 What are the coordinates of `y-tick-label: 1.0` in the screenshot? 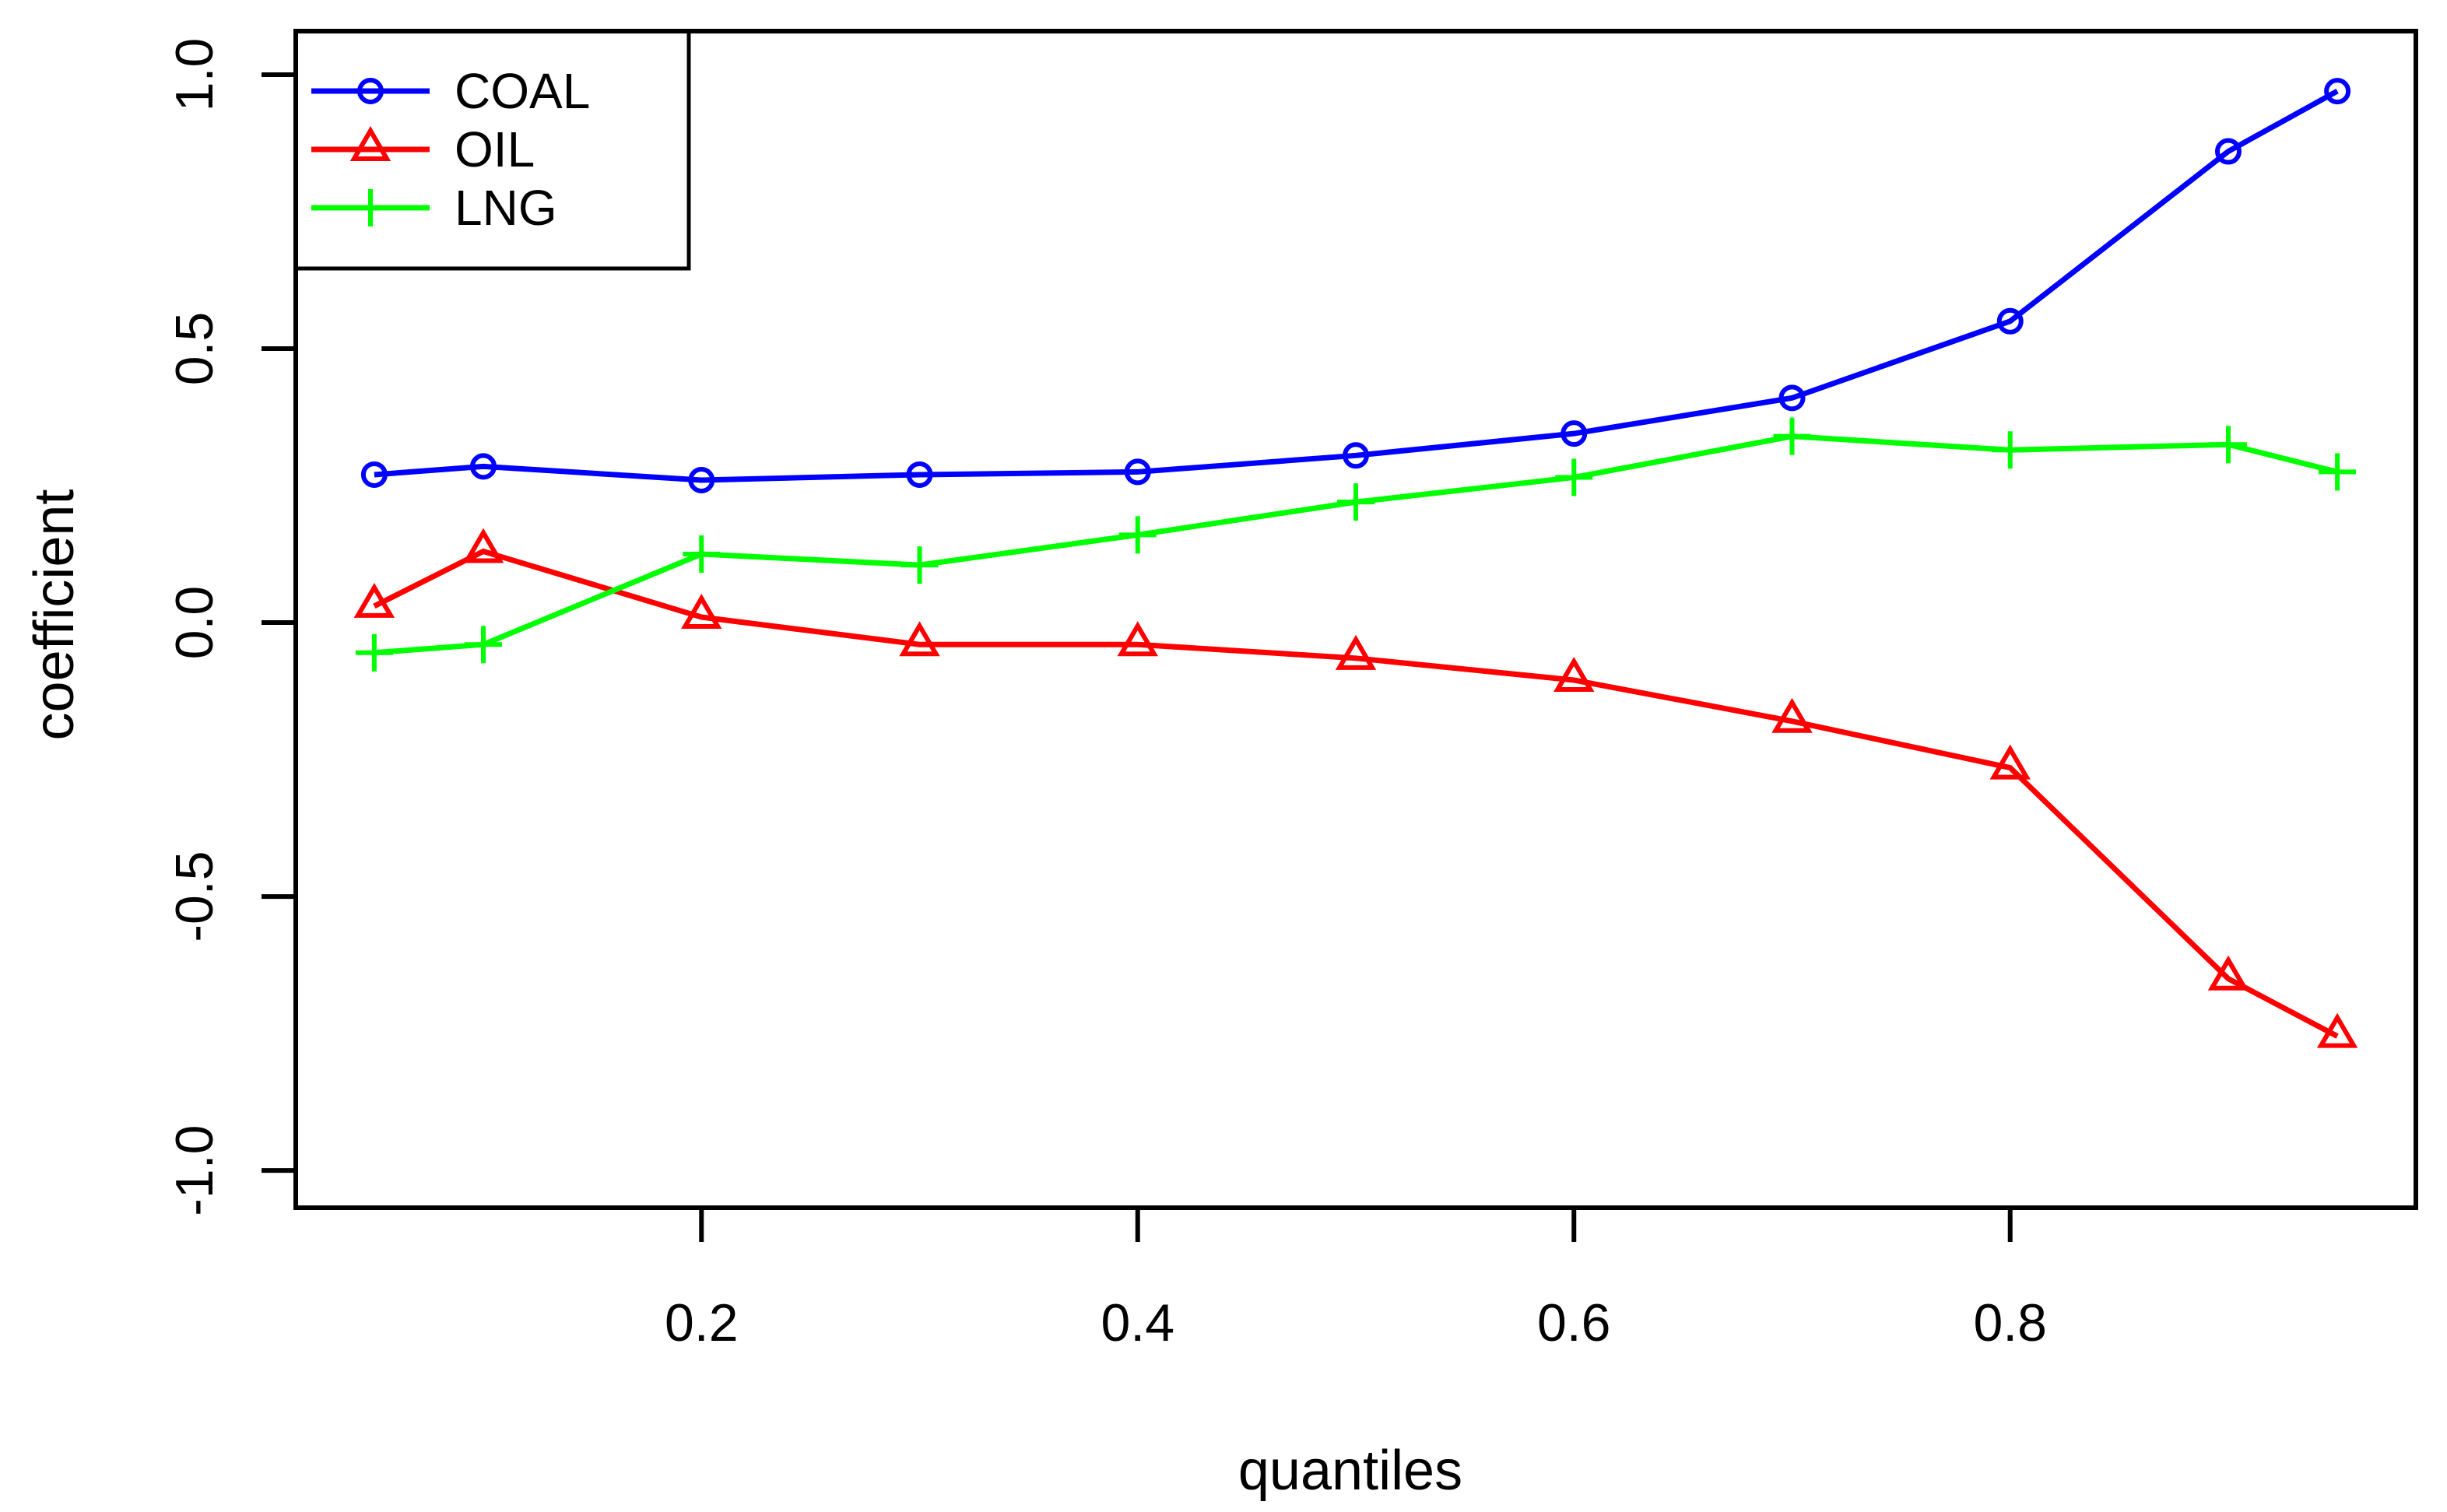 It's located at (194, 75).